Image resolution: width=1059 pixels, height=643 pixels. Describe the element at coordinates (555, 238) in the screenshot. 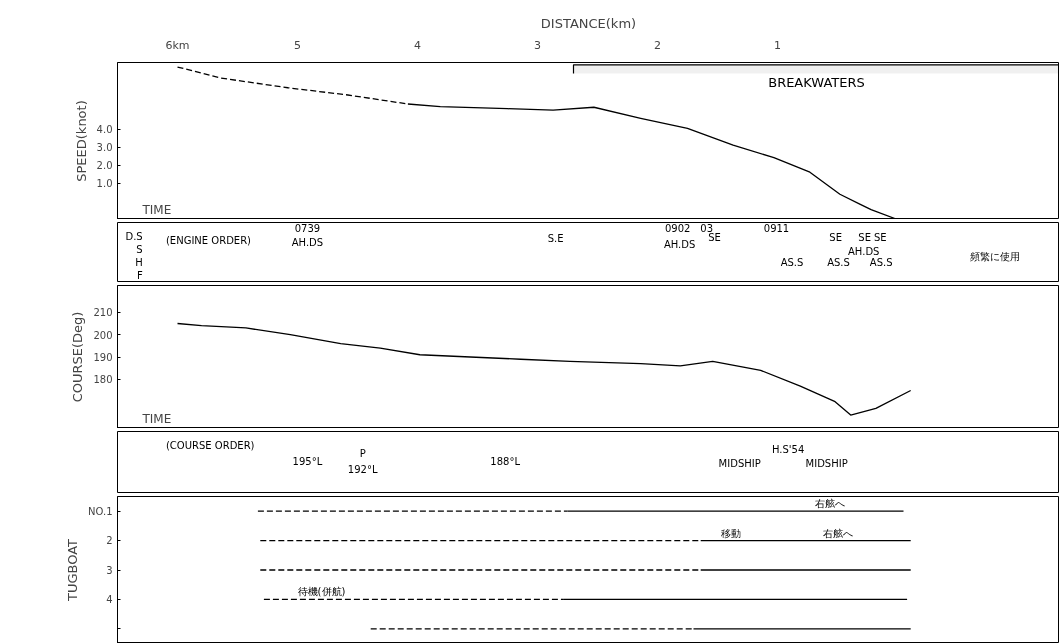

I see `text: S.E` at that location.